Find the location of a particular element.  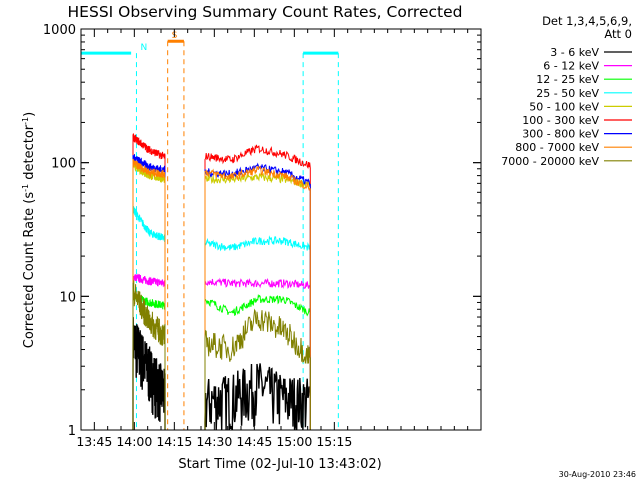

y-tick-label: 1 is located at coordinates (72, 431).